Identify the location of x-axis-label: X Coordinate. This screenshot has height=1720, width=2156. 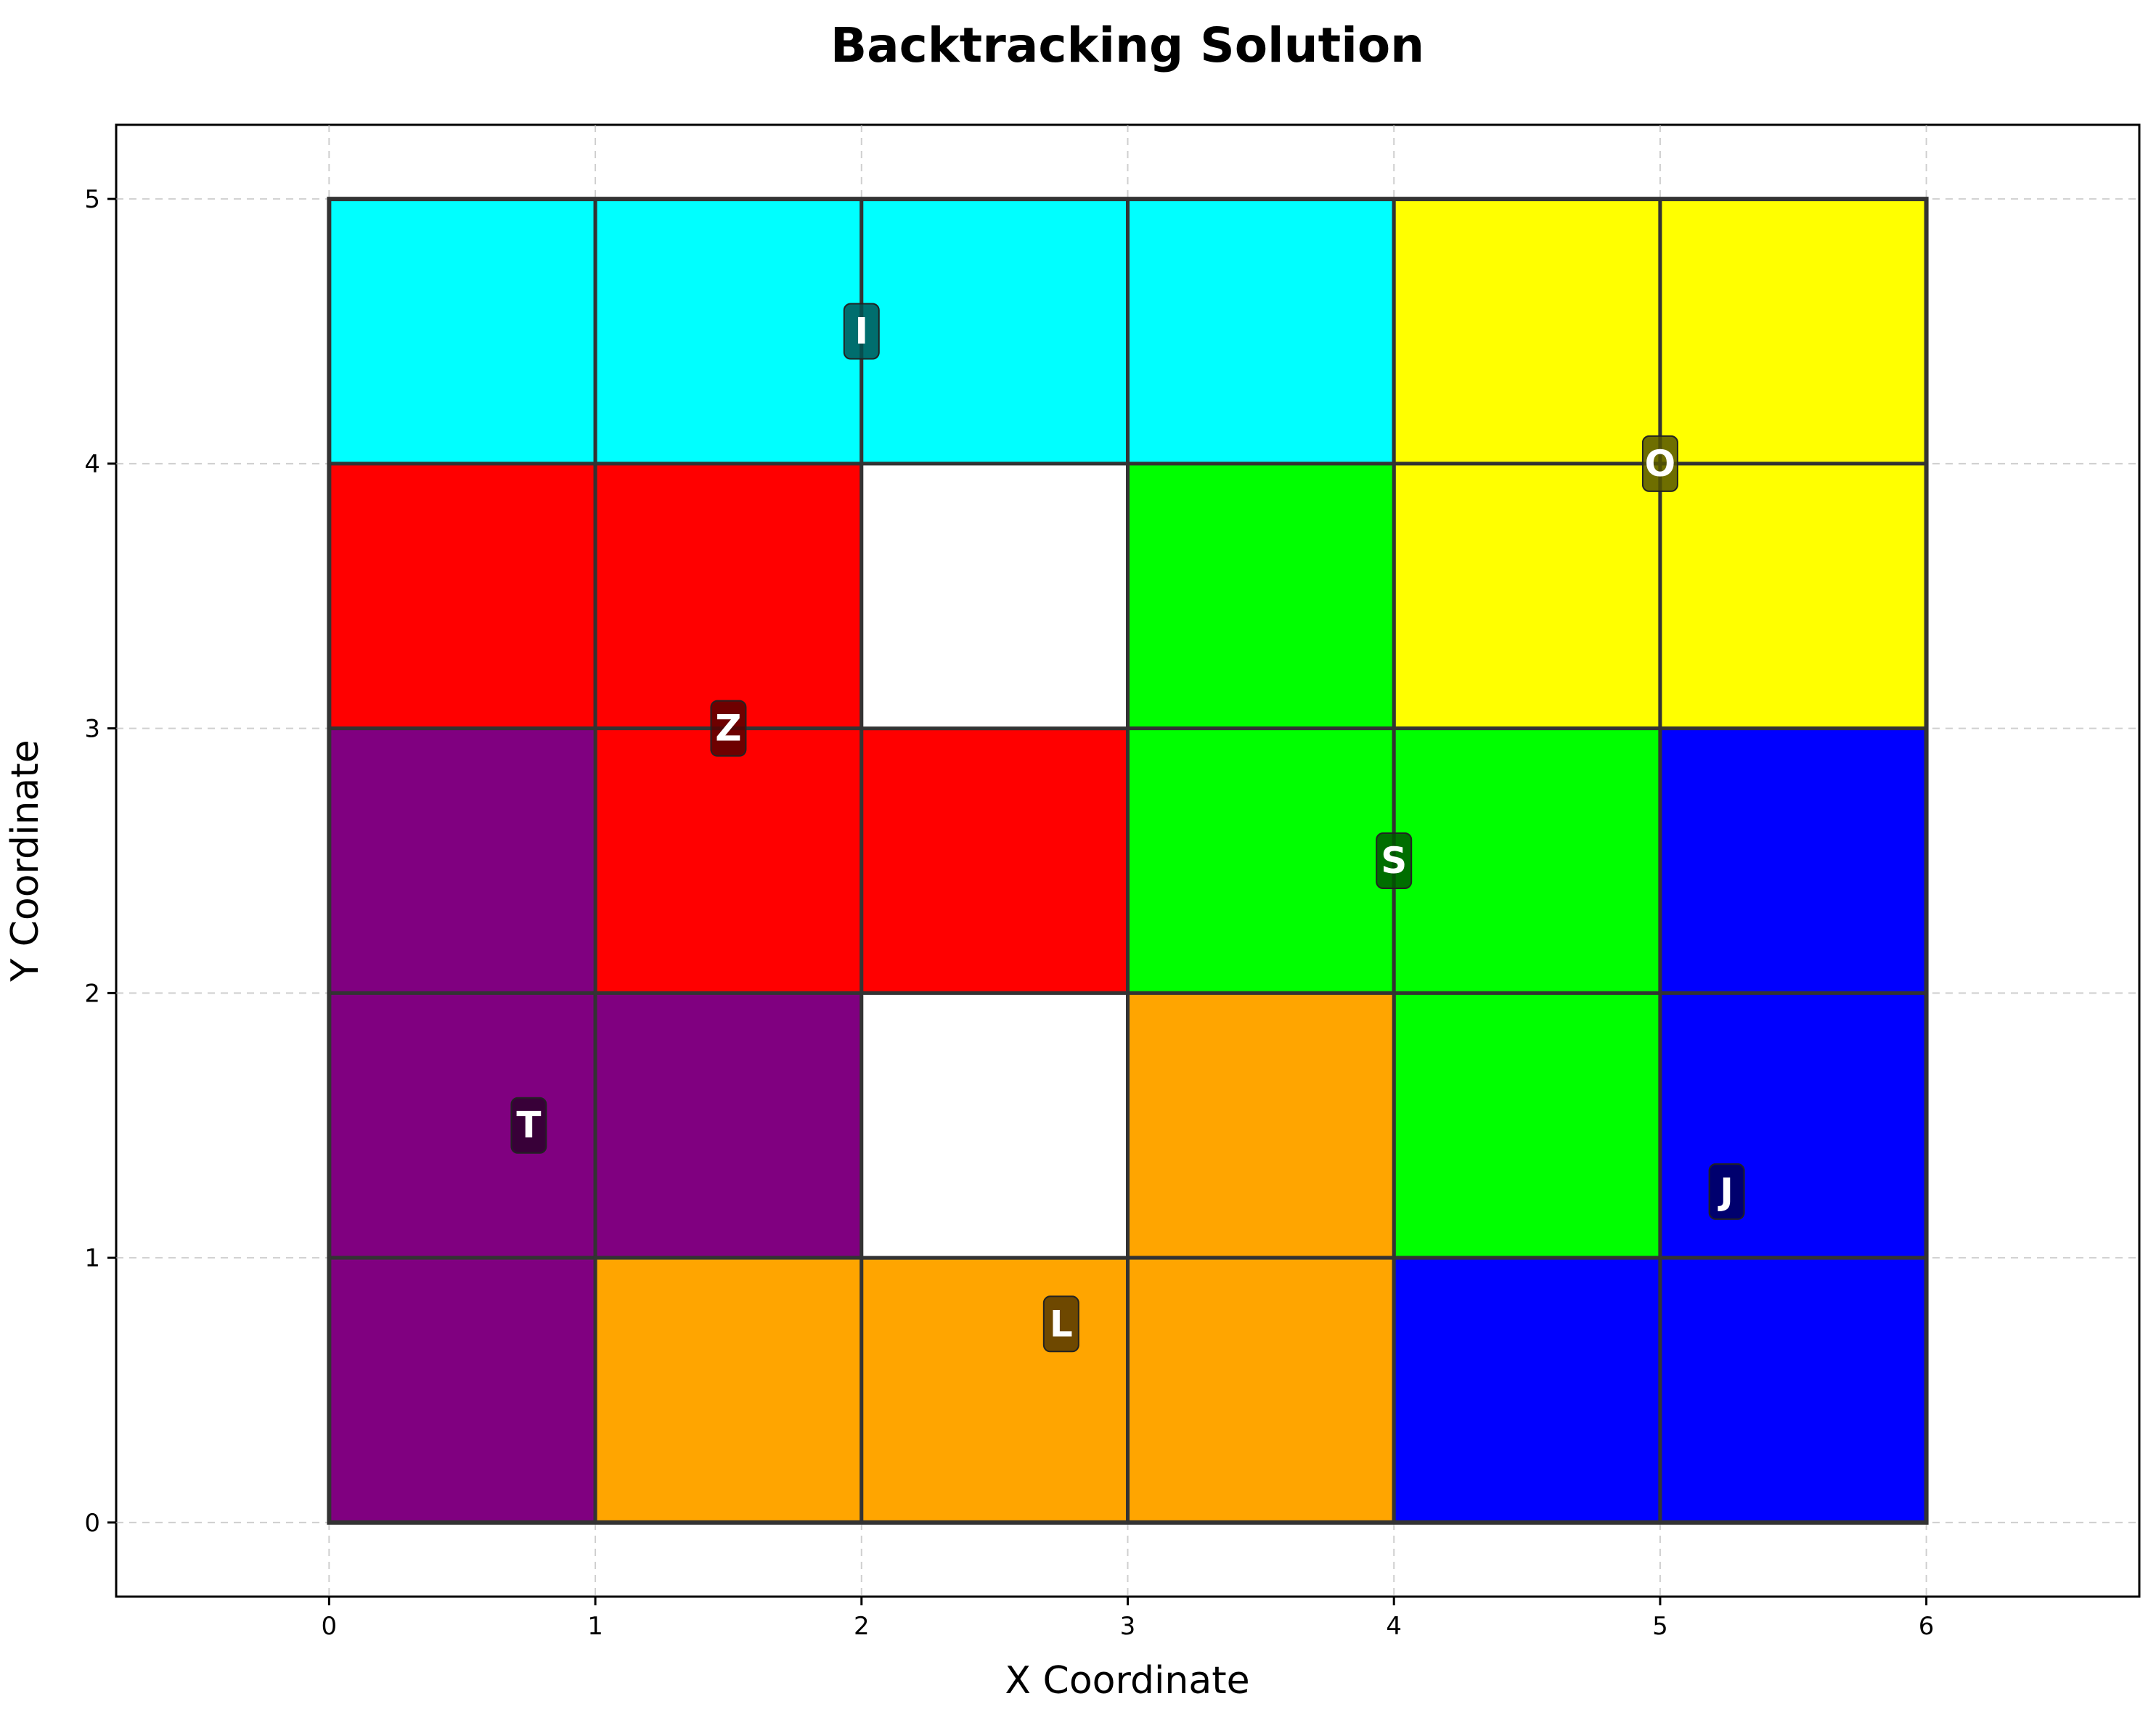
(1127, 1681).